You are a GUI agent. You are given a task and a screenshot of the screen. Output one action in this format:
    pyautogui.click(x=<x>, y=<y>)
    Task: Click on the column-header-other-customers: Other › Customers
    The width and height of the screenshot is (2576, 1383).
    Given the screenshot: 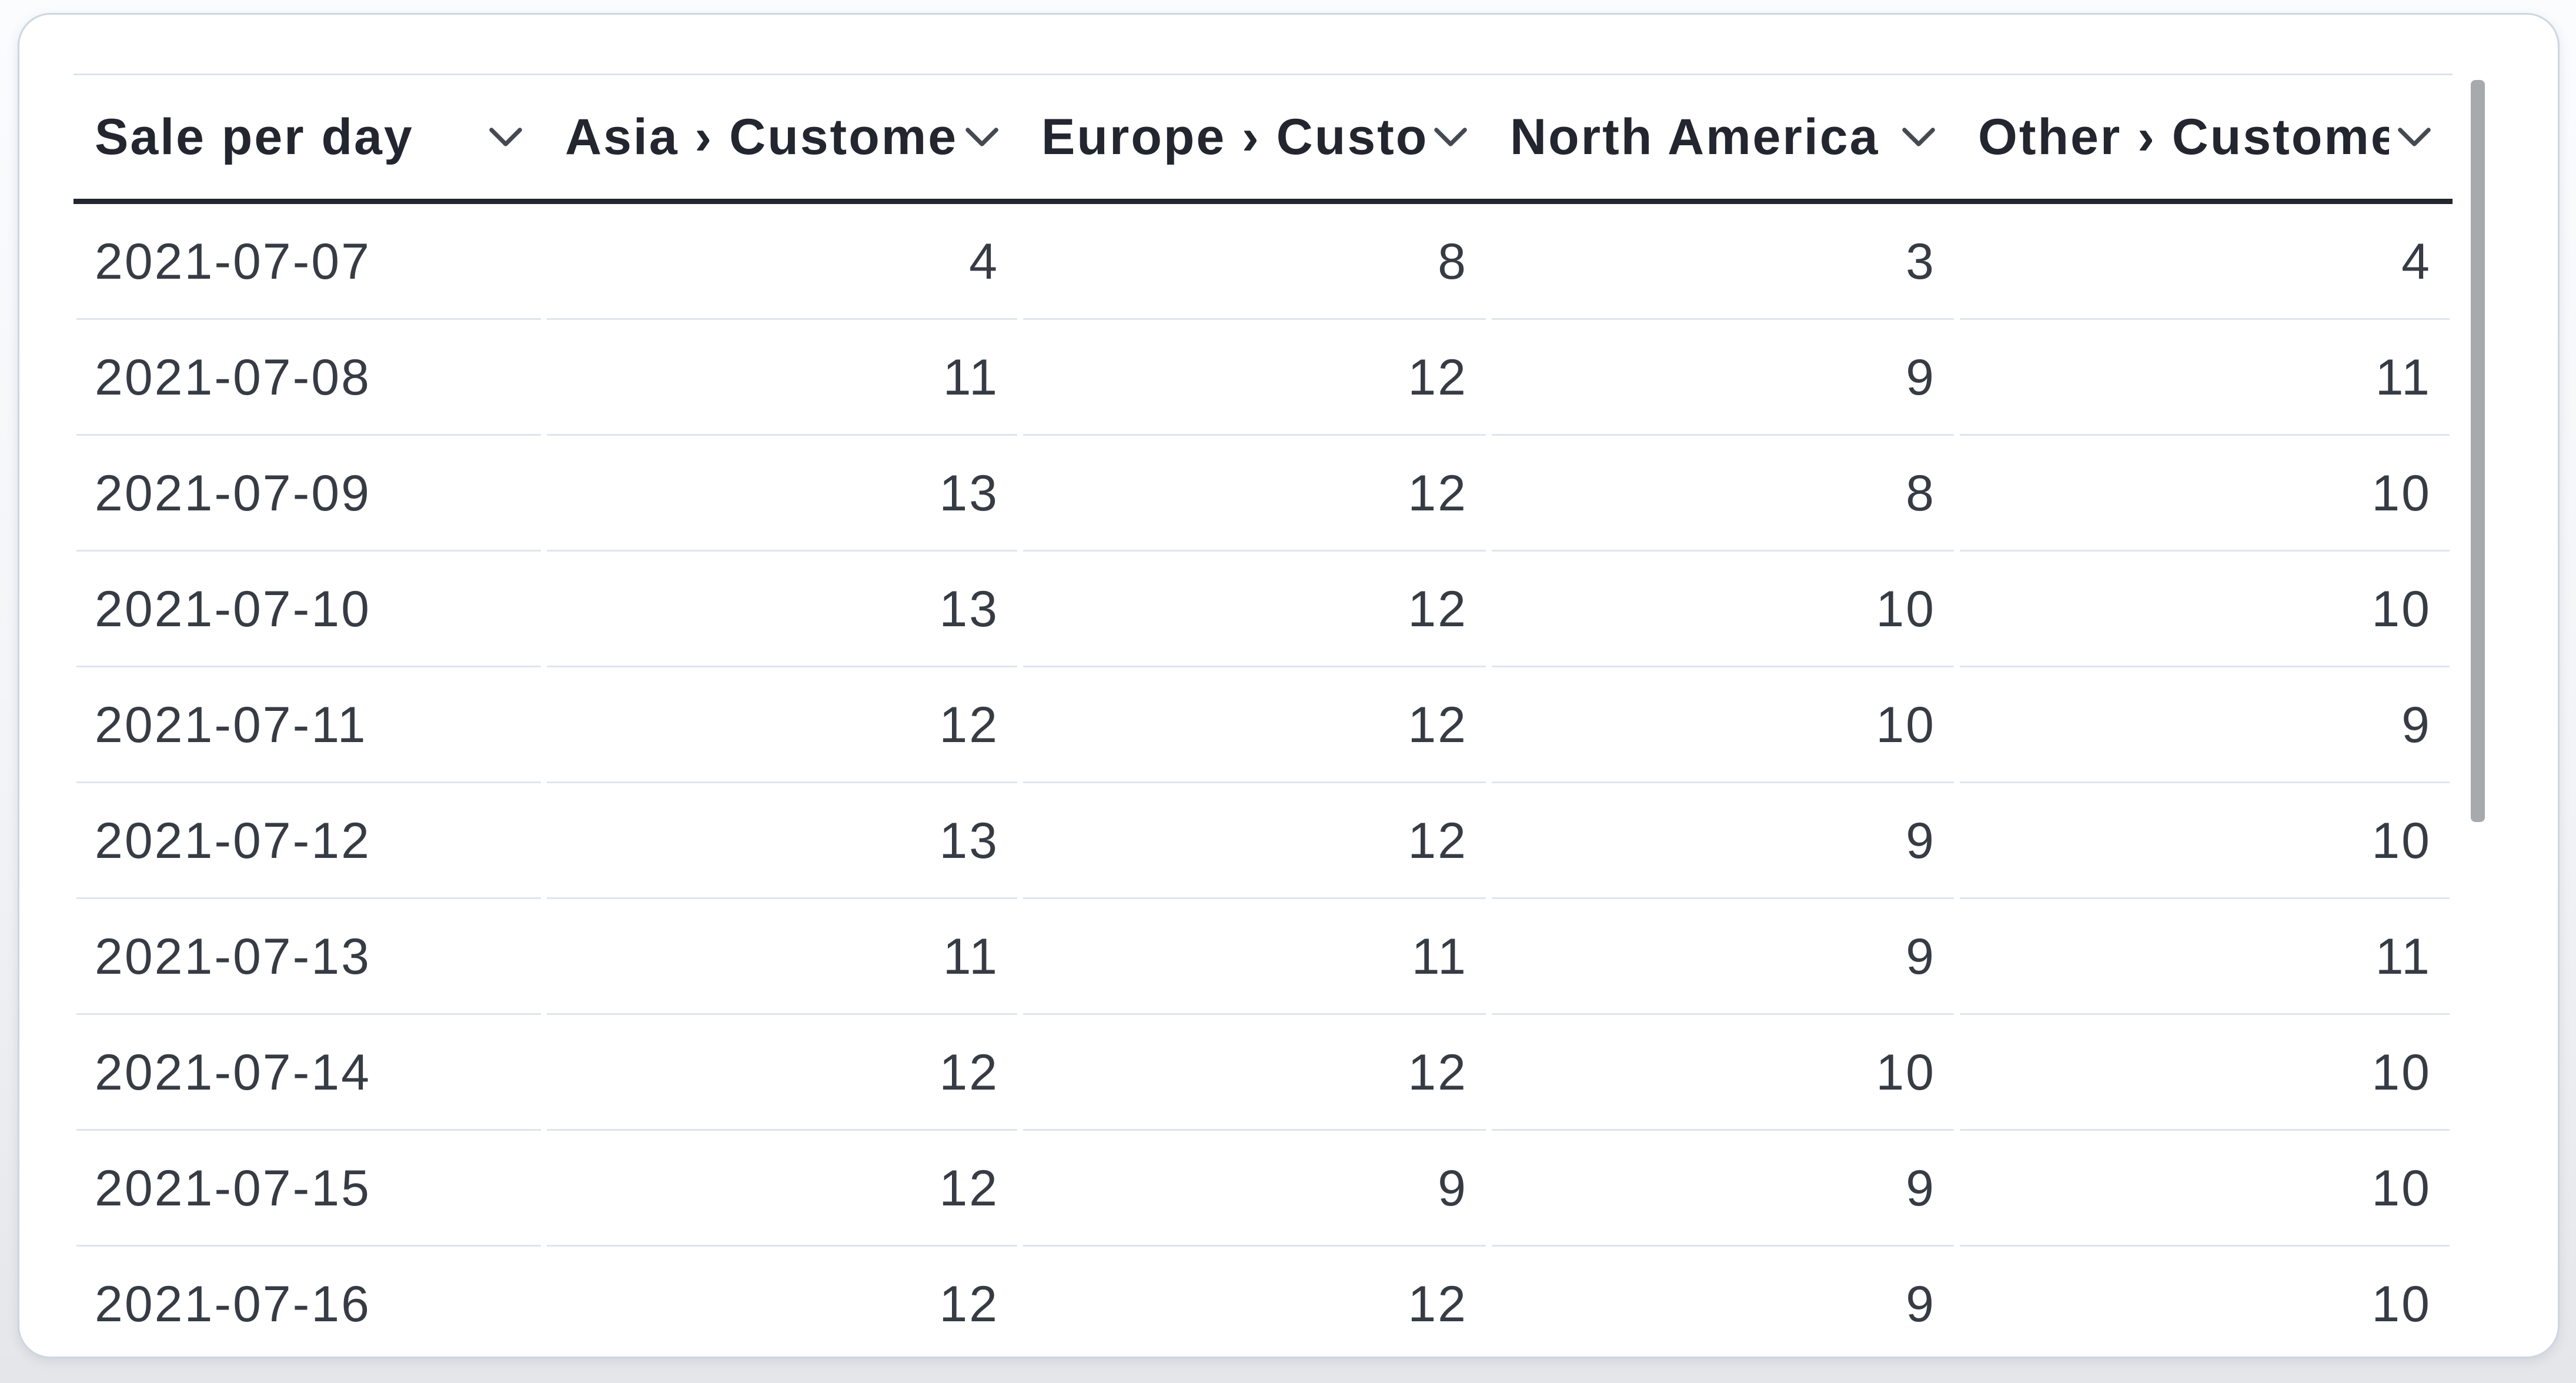 What is the action you would take?
    pyautogui.click(x=2205, y=139)
    